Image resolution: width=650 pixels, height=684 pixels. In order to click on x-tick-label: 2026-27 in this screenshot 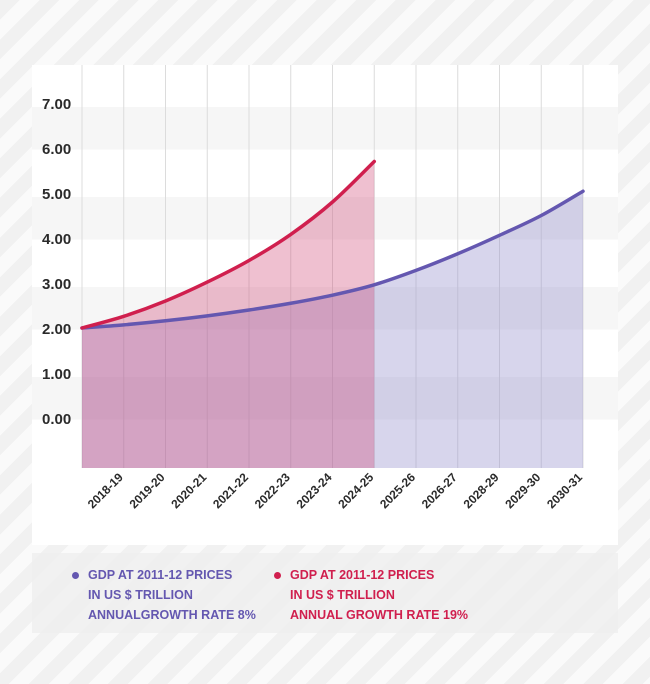, I will do `click(439, 490)`.